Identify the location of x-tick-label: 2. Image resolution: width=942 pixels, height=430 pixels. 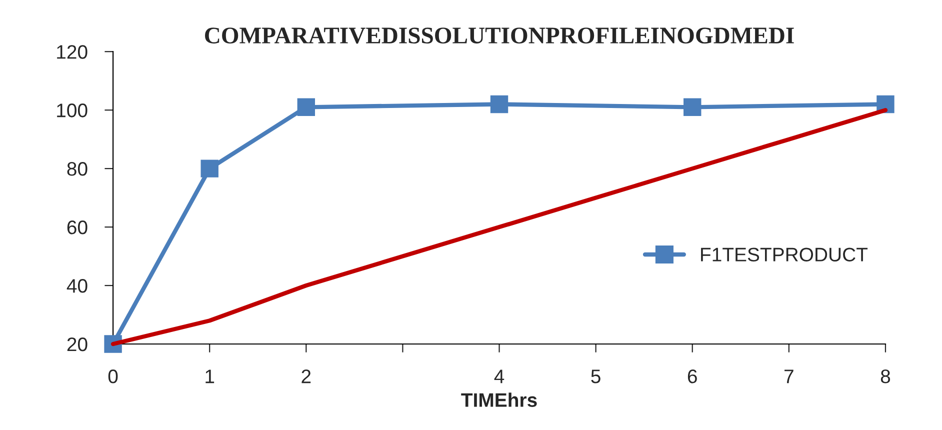
(306, 377).